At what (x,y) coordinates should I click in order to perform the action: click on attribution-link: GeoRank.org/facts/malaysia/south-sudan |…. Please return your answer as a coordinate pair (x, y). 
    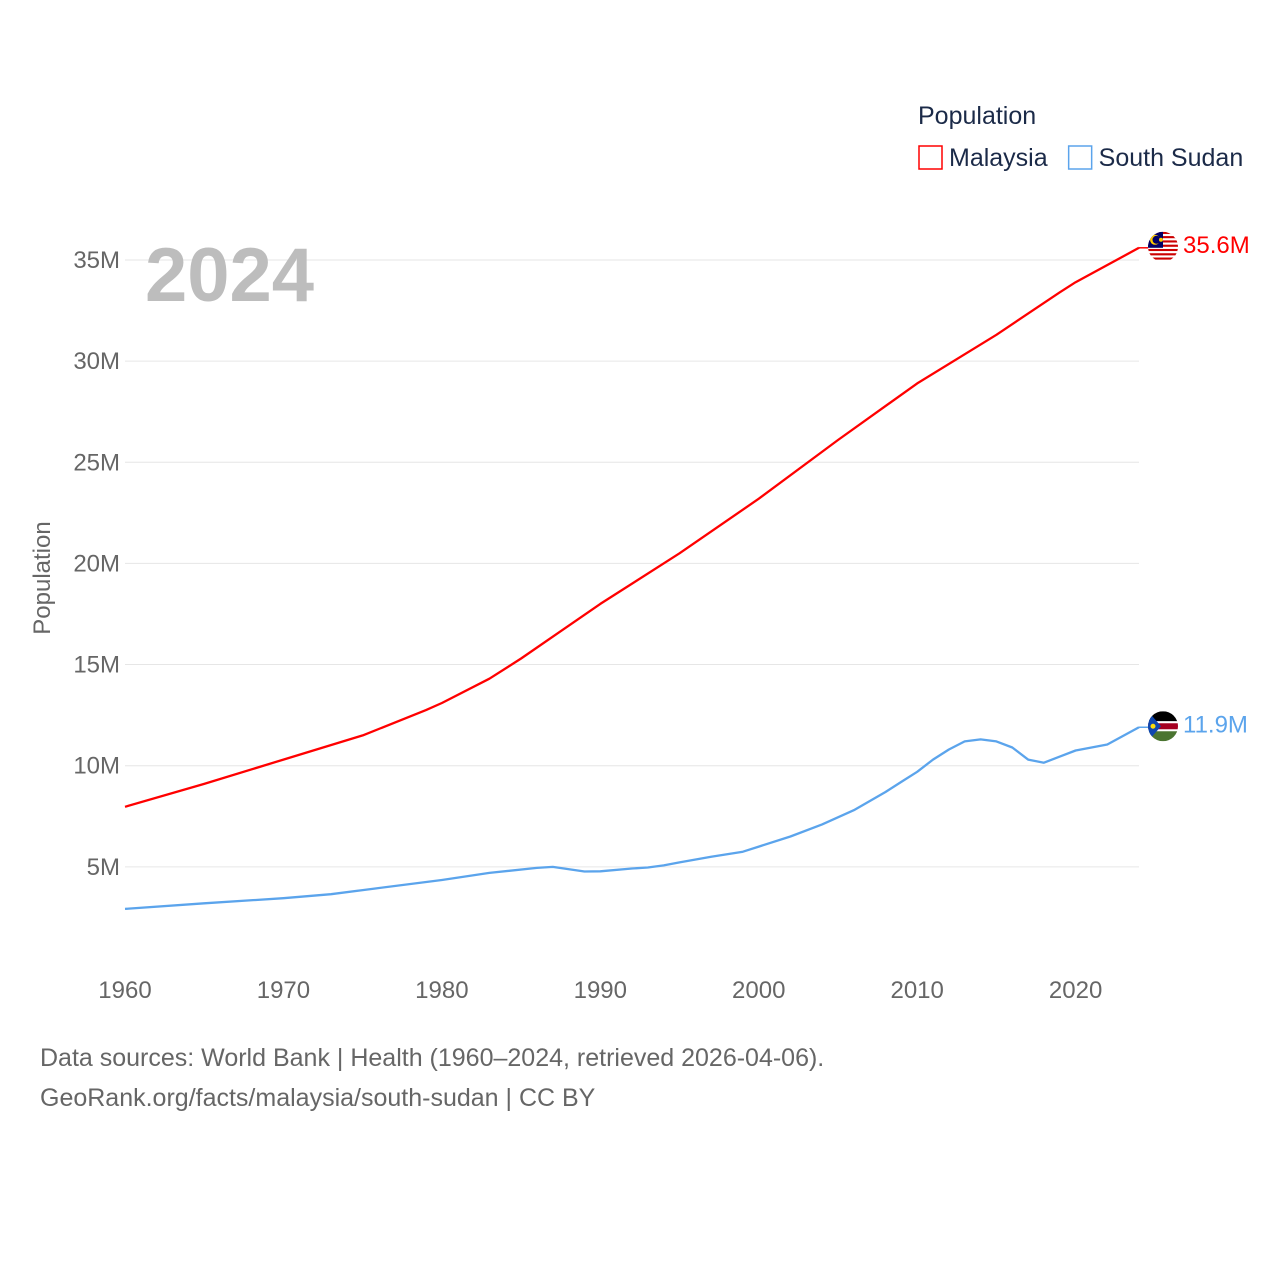
    Looking at the image, I should click on (318, 1098).